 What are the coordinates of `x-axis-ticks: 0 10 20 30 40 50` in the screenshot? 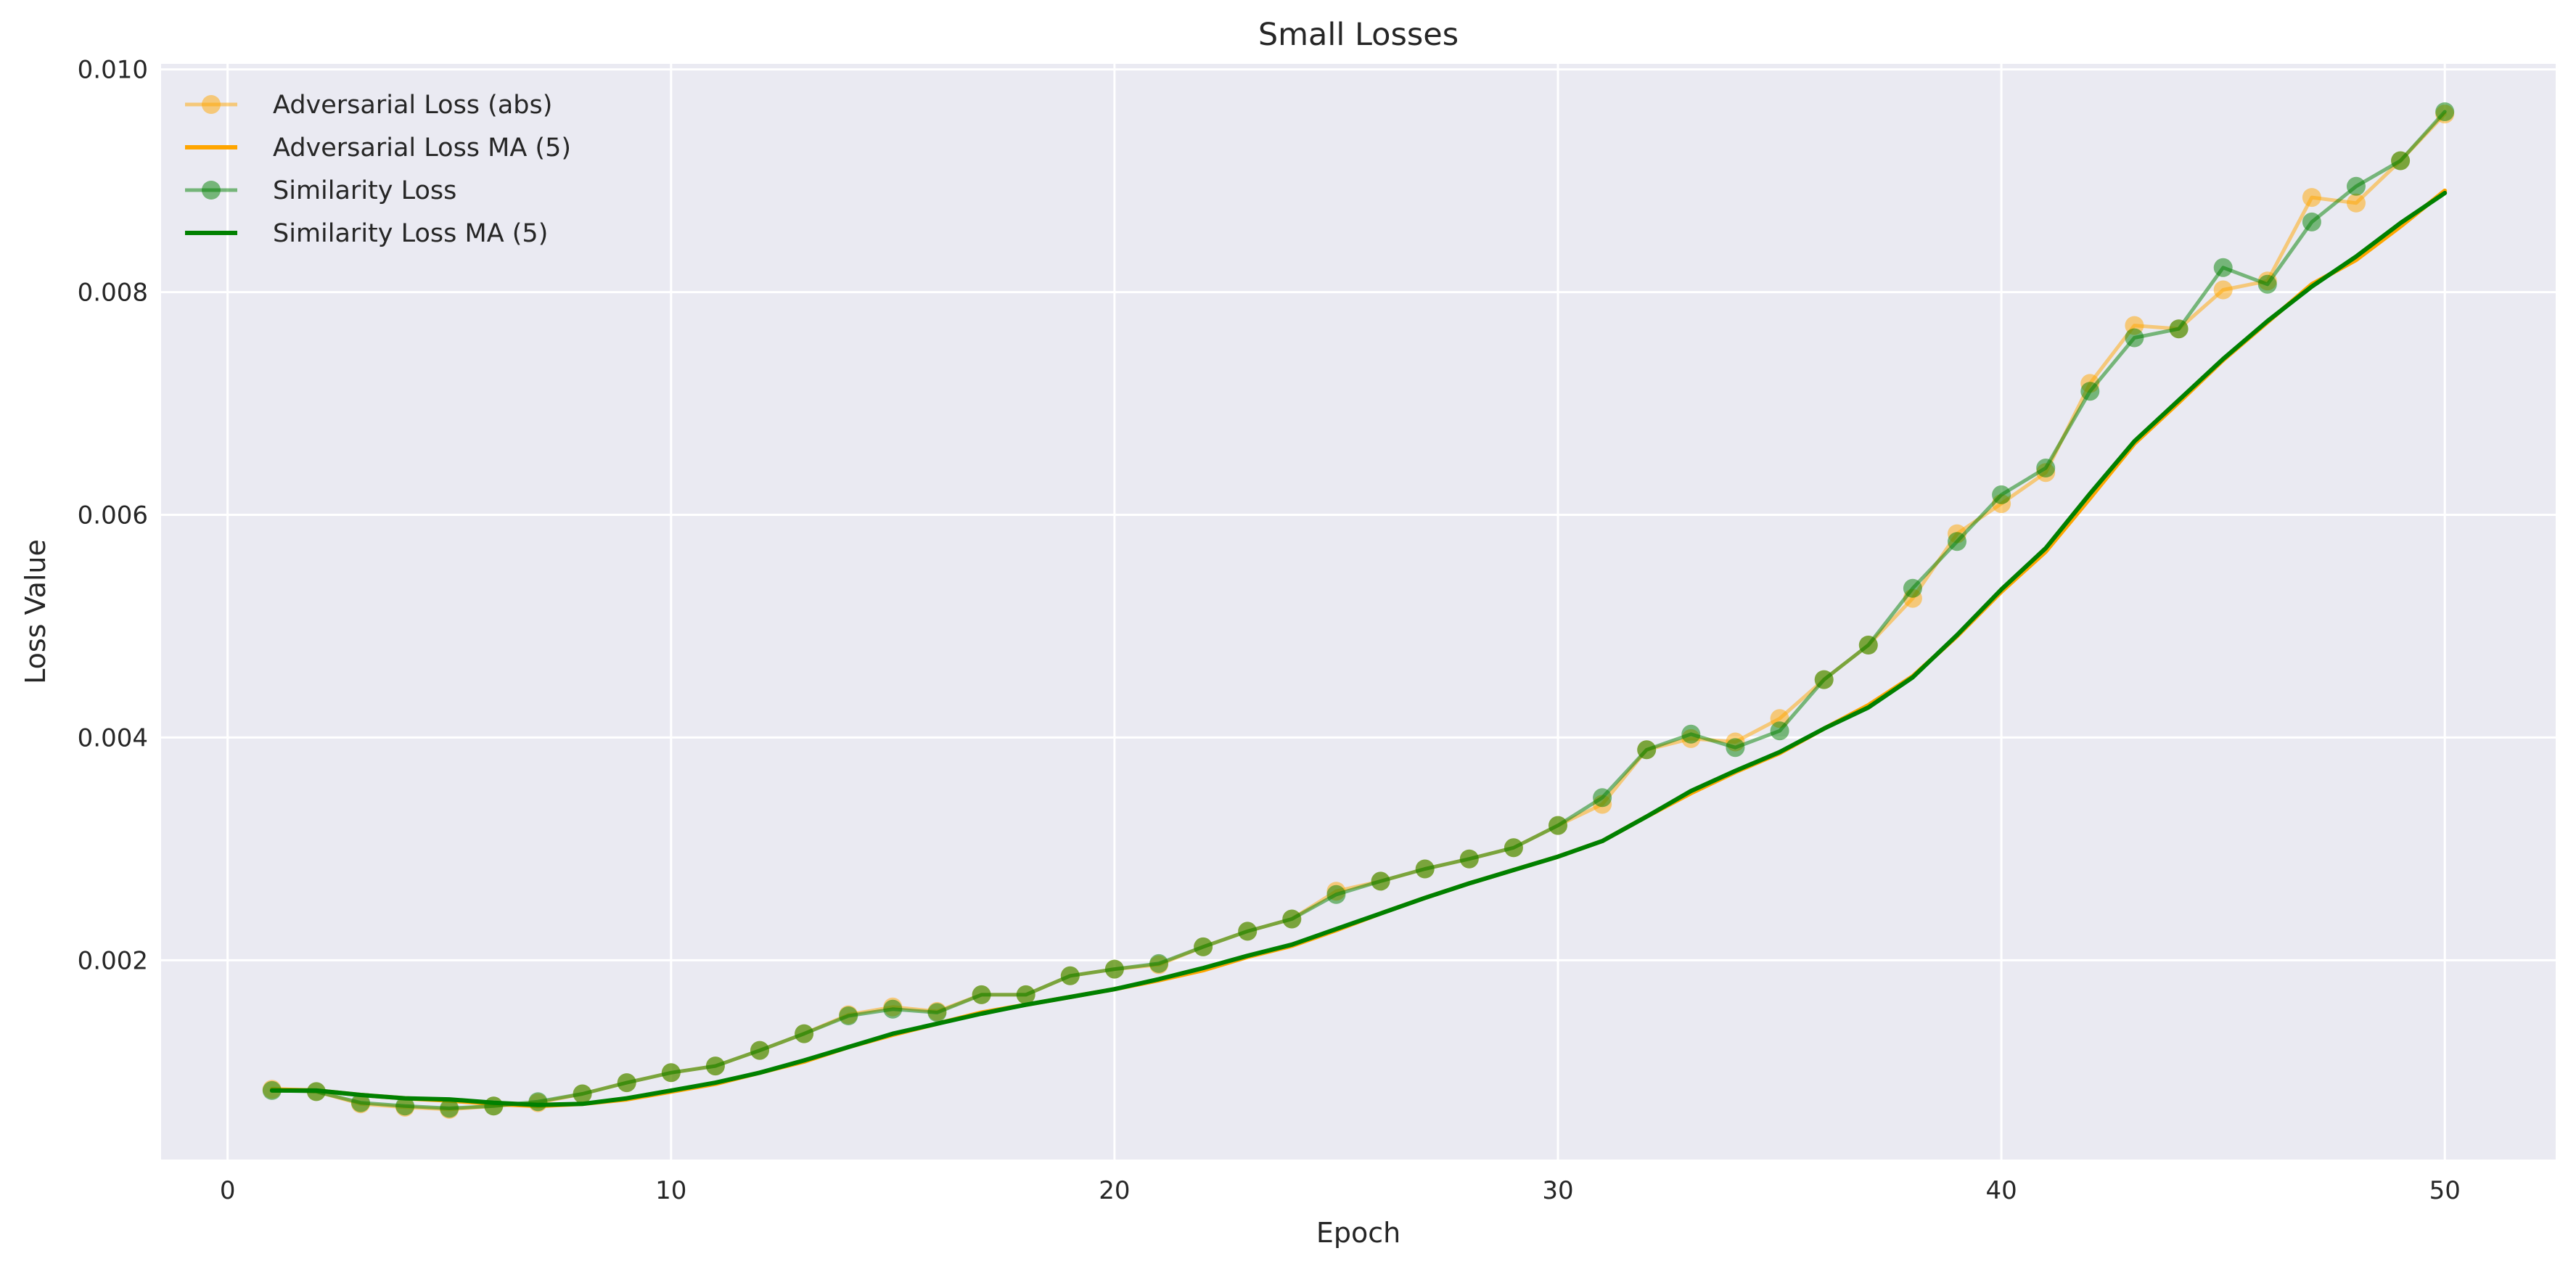 It's located at (1340, 1190).